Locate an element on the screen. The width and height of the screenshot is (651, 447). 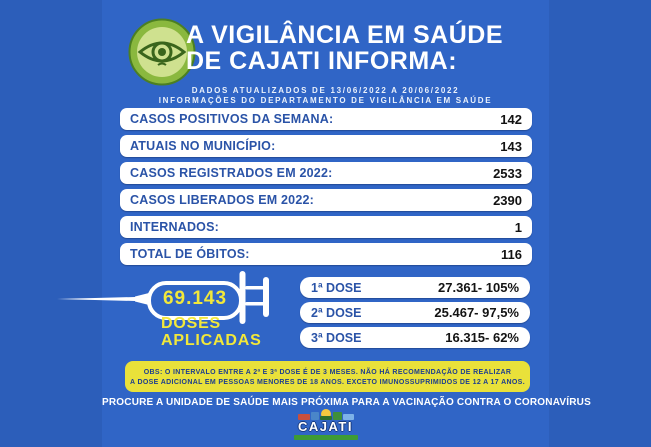
vigilancia-logo is located at coordinates (162, 52).